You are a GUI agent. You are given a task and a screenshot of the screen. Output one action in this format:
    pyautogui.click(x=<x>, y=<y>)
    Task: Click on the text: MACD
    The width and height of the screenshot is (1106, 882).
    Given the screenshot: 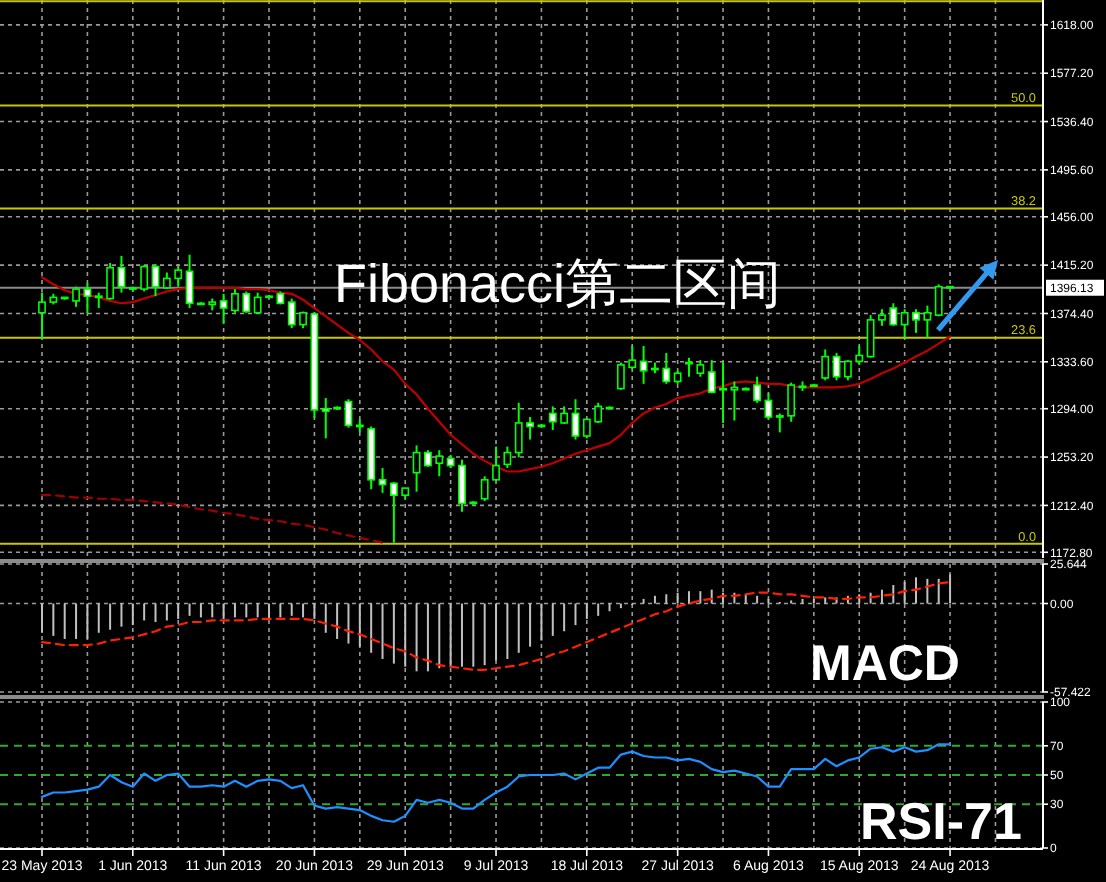 What is the action you would take?
    pyautogui.click(x=885, y=664)
    